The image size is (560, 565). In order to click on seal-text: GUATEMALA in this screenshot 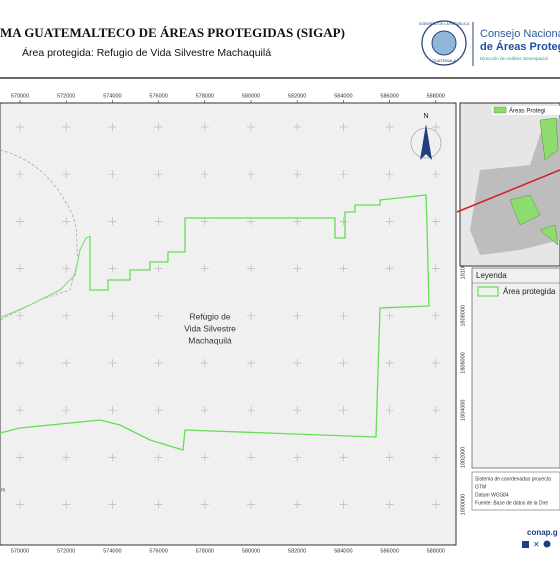, I will do `click(444, 60)`.